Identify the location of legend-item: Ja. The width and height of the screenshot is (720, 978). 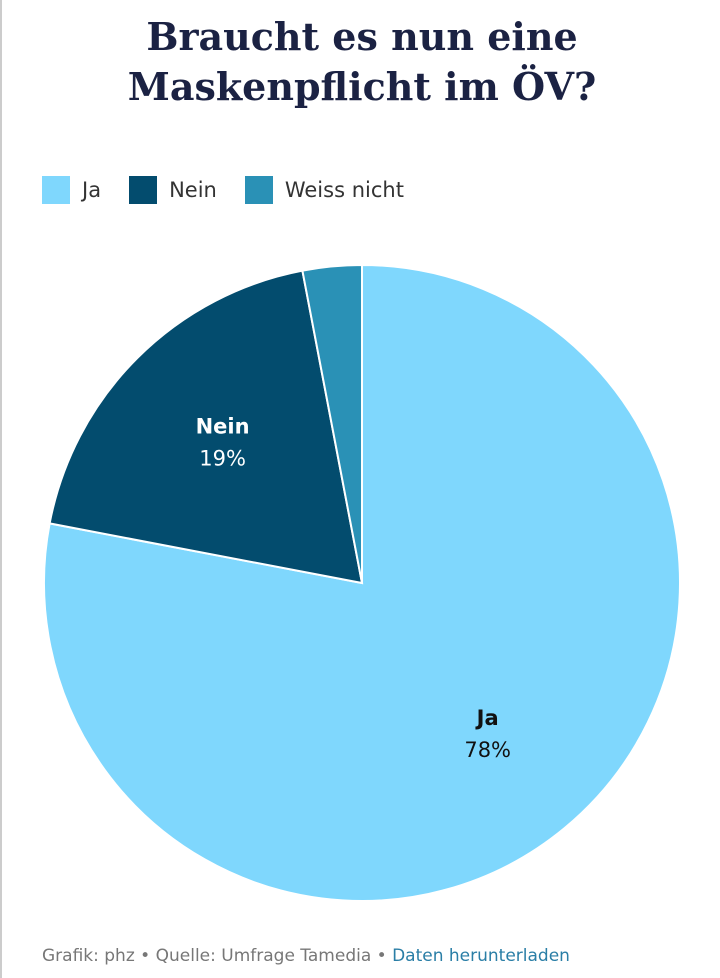
(71, 190).